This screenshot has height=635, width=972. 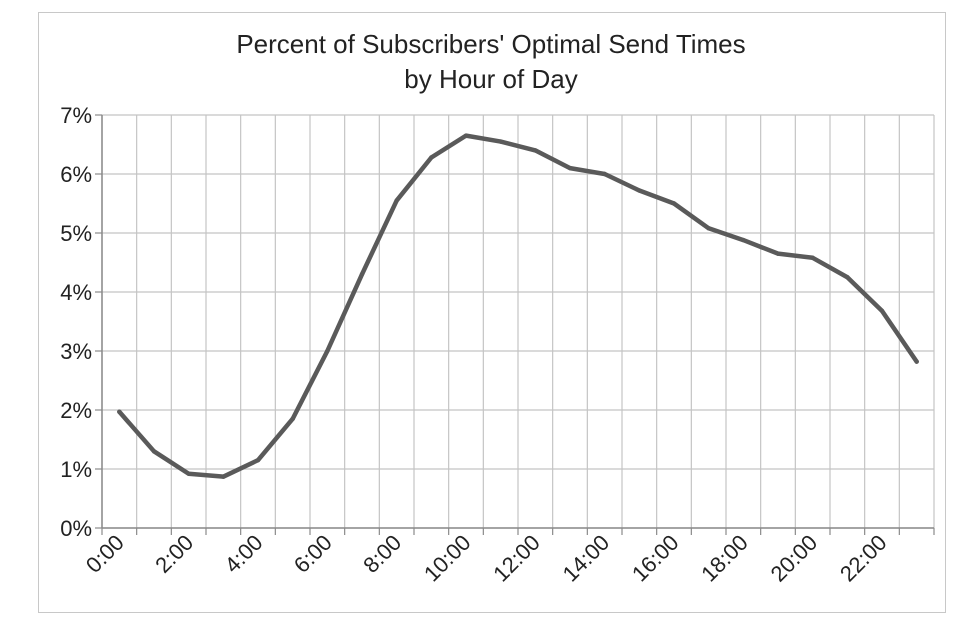 I want to click on x-tick-label: 14:00, so click(x=586, y=558).